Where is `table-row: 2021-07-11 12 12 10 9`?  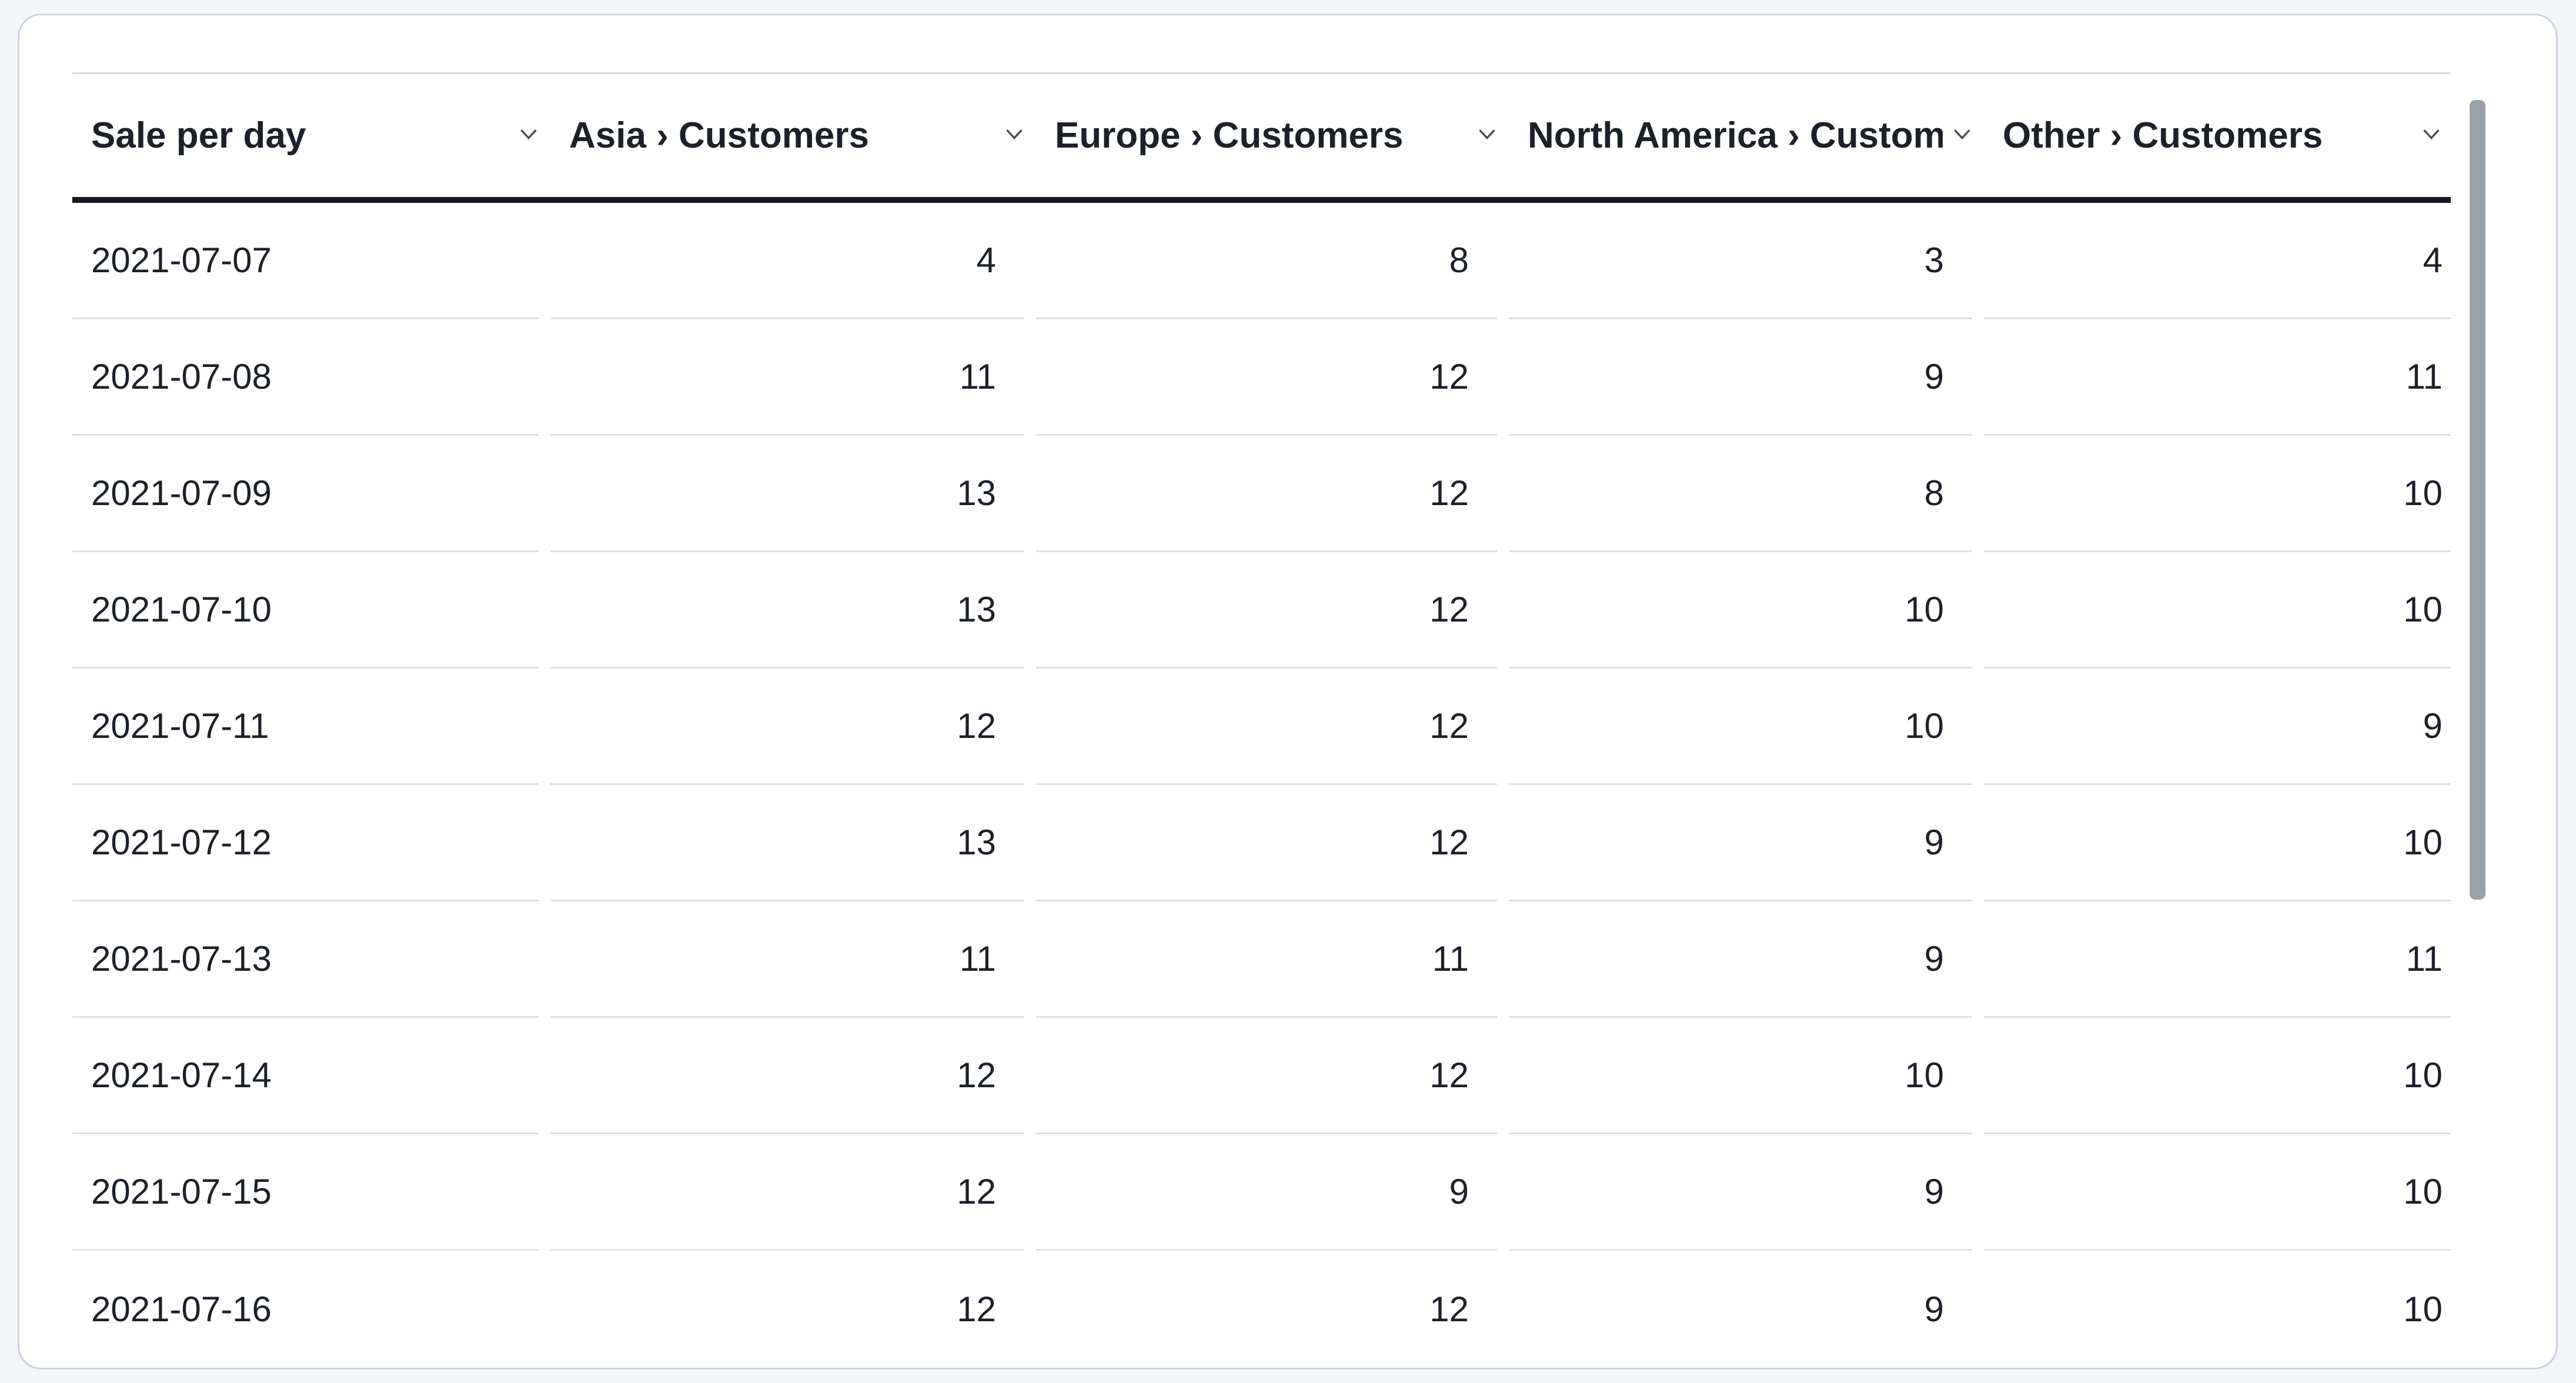
table-row: 2021-07-11 12 12 10 9 is located at coordinates (1261, 727).